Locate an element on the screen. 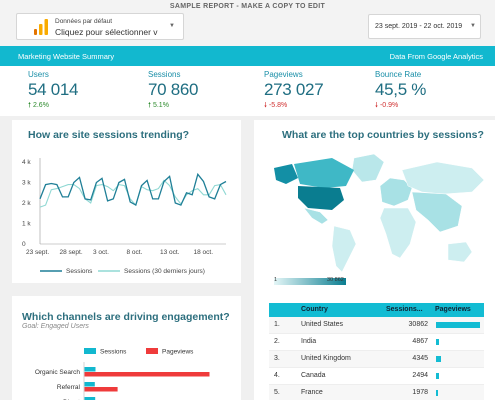 This screenshot has height=400, width=495. row-country: Canada is located at coordinates (313, 375).